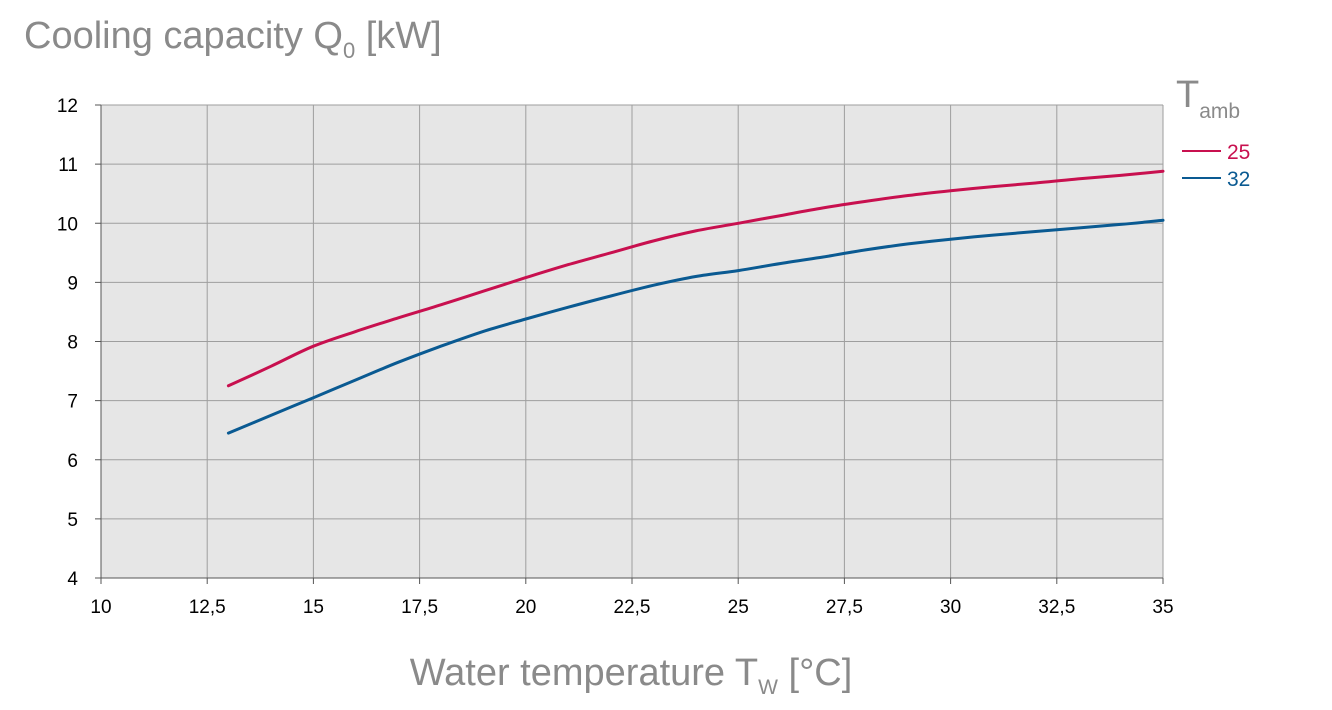 This screenshot has height=710, width=1332. I want to click on legend-title-main: T, so click(1187, 95).